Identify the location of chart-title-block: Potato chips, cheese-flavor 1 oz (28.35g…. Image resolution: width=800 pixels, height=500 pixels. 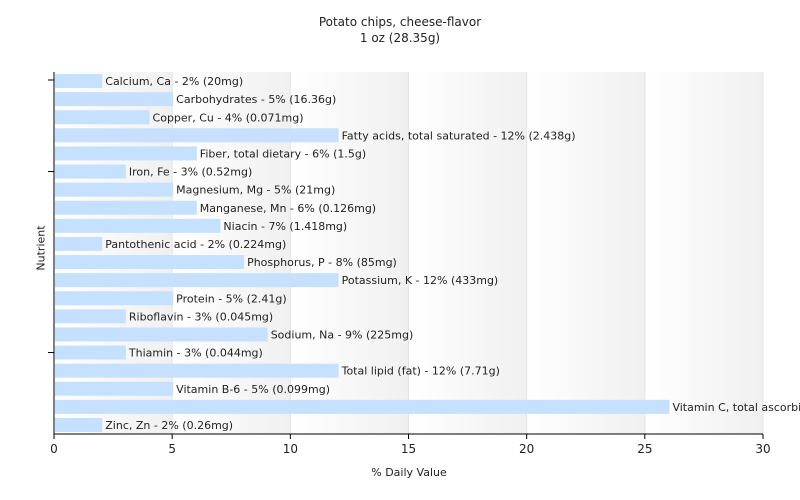
(400, 30).